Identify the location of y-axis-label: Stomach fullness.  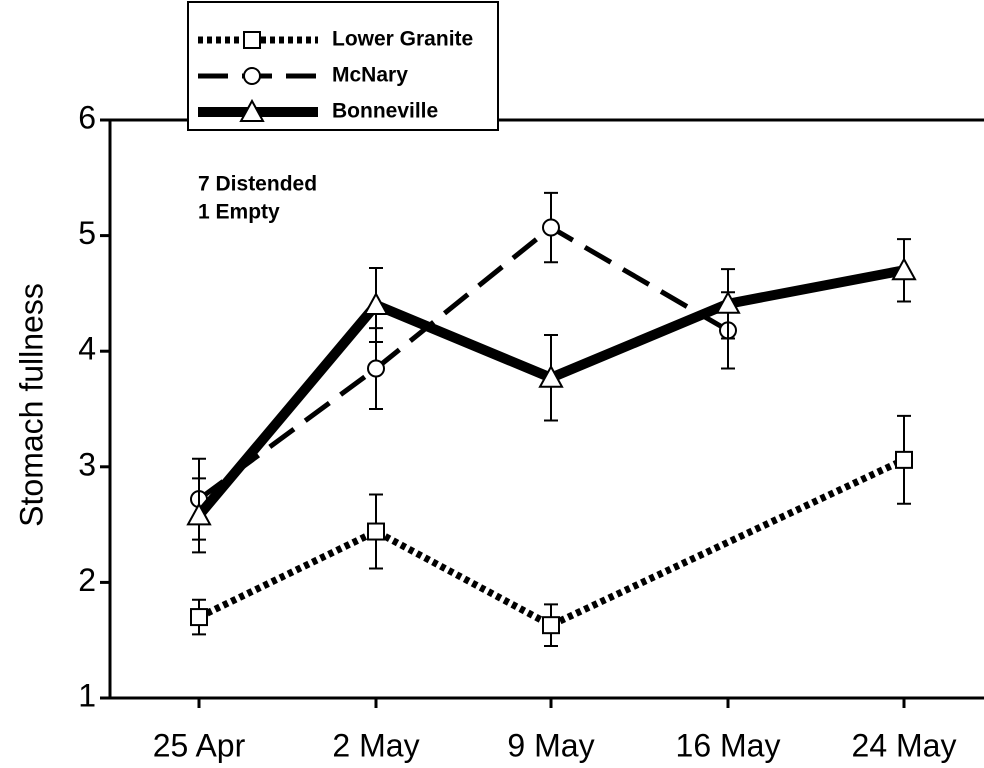
(31, 405).